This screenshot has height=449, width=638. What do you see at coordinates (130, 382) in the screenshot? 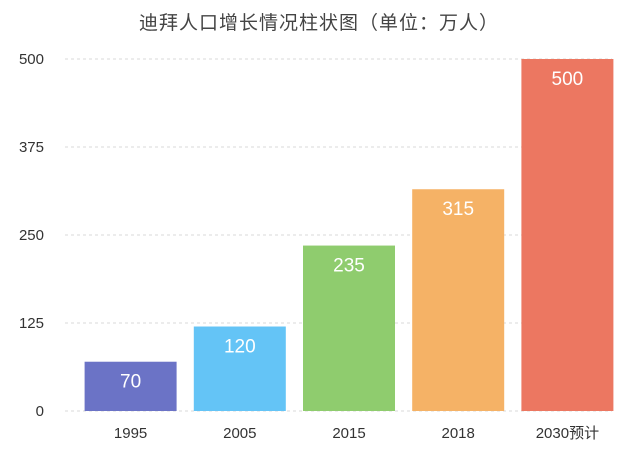
I see `data-label-1995: 70` at bounding box center [130, 382].